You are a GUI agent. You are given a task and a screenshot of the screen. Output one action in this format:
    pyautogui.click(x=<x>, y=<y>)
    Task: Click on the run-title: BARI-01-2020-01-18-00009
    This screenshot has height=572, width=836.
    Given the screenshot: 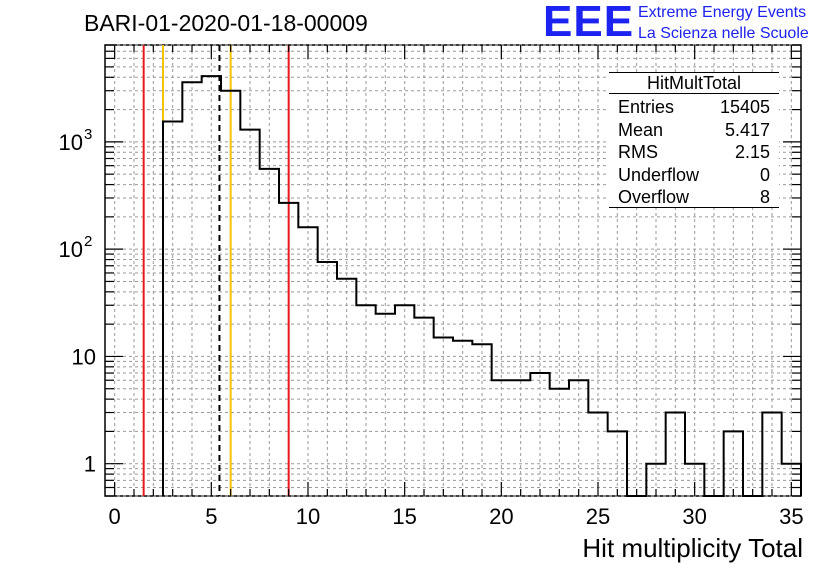 What is the action you would take?
    pyautogui.click(x=226, y=23)
    